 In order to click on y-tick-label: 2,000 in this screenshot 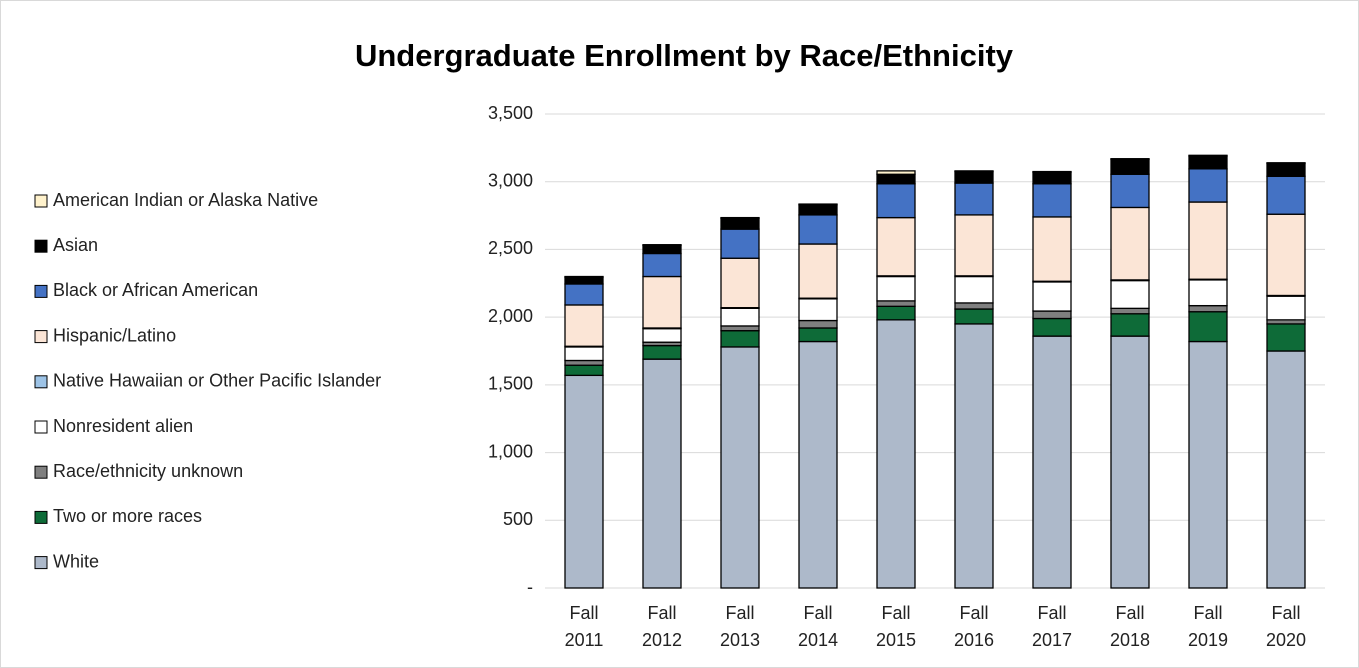, I will do `click(510, 316)`.